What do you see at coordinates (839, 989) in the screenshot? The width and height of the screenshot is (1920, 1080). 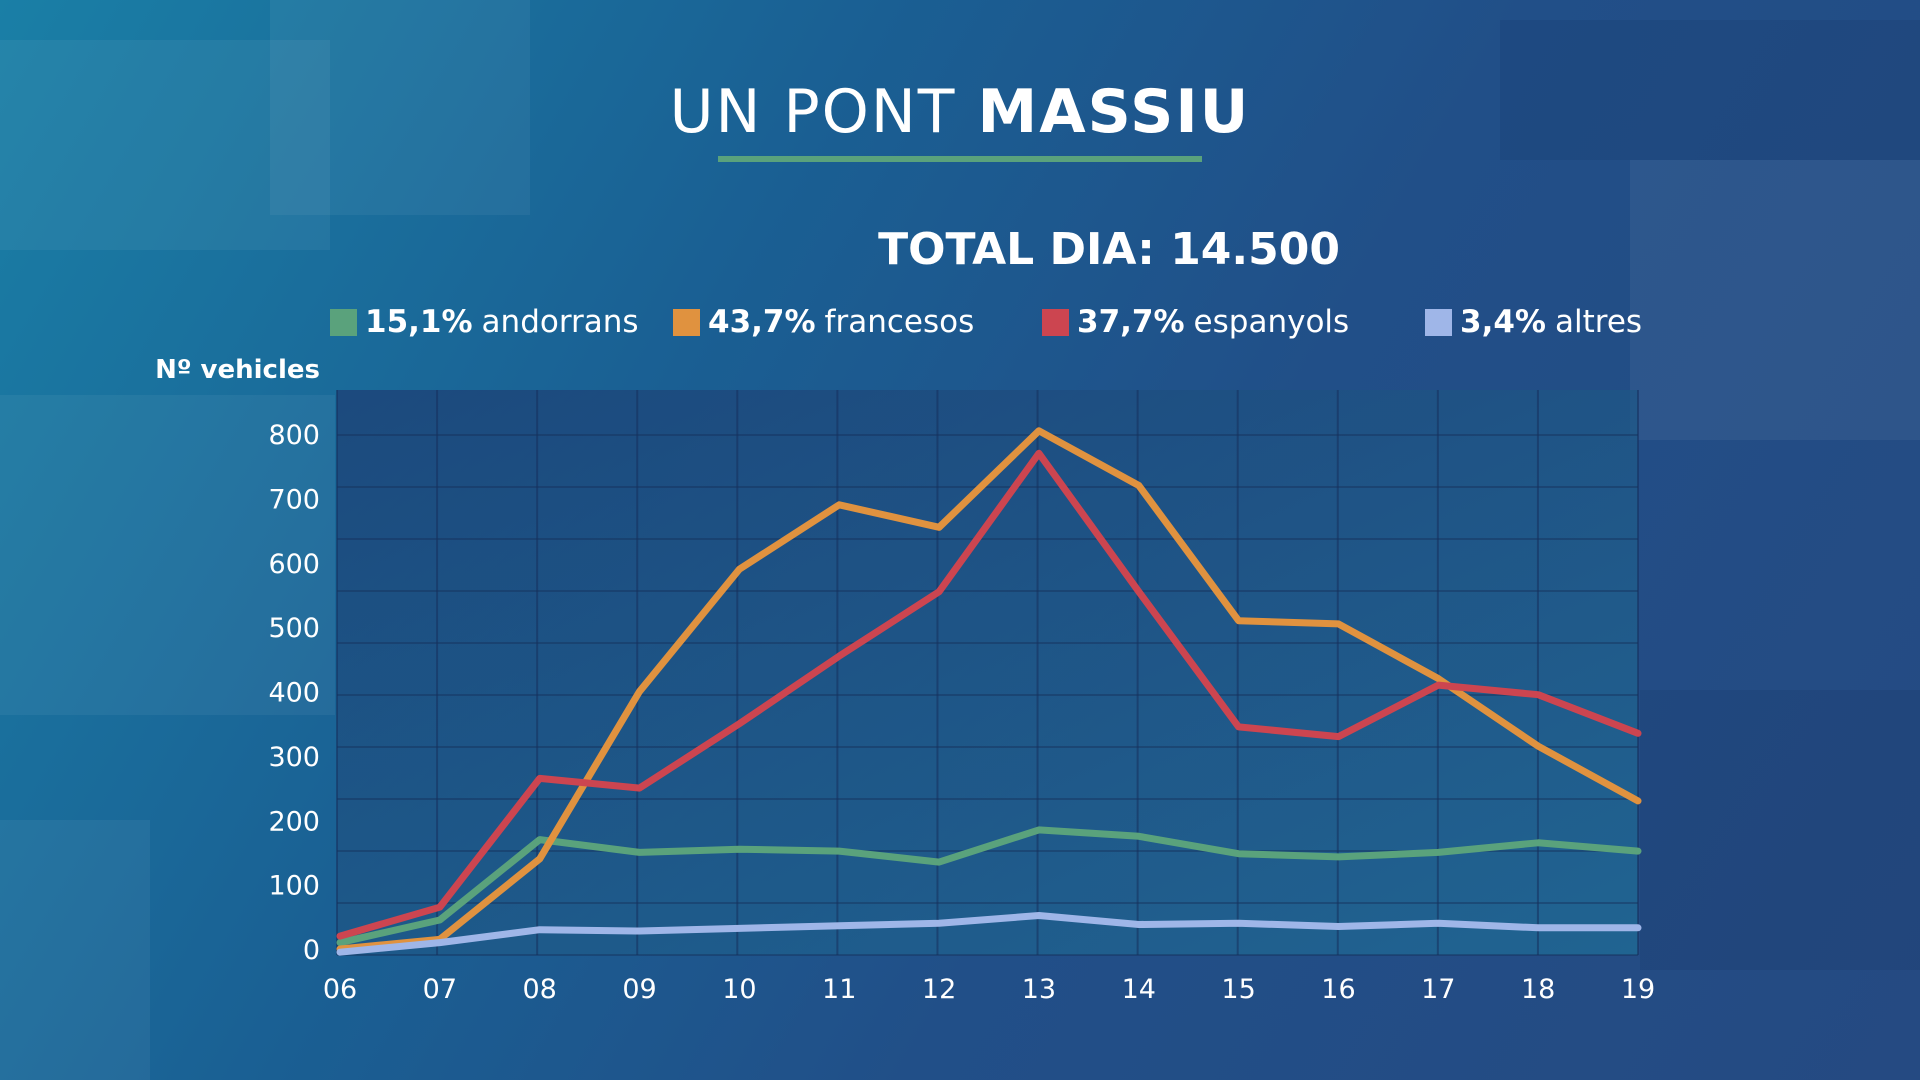 I see `x-tick-label: 11` at bounding box center [839, 989].